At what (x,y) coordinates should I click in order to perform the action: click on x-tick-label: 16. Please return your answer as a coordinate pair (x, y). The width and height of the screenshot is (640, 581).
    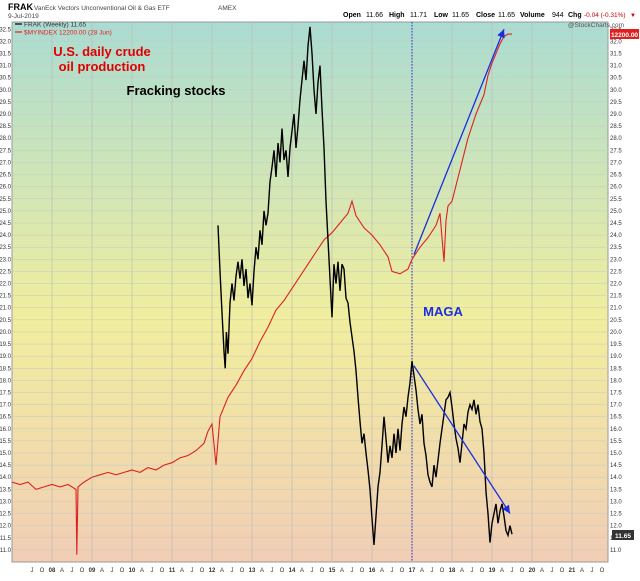
    Looking at the image, I should click on (372, 571).